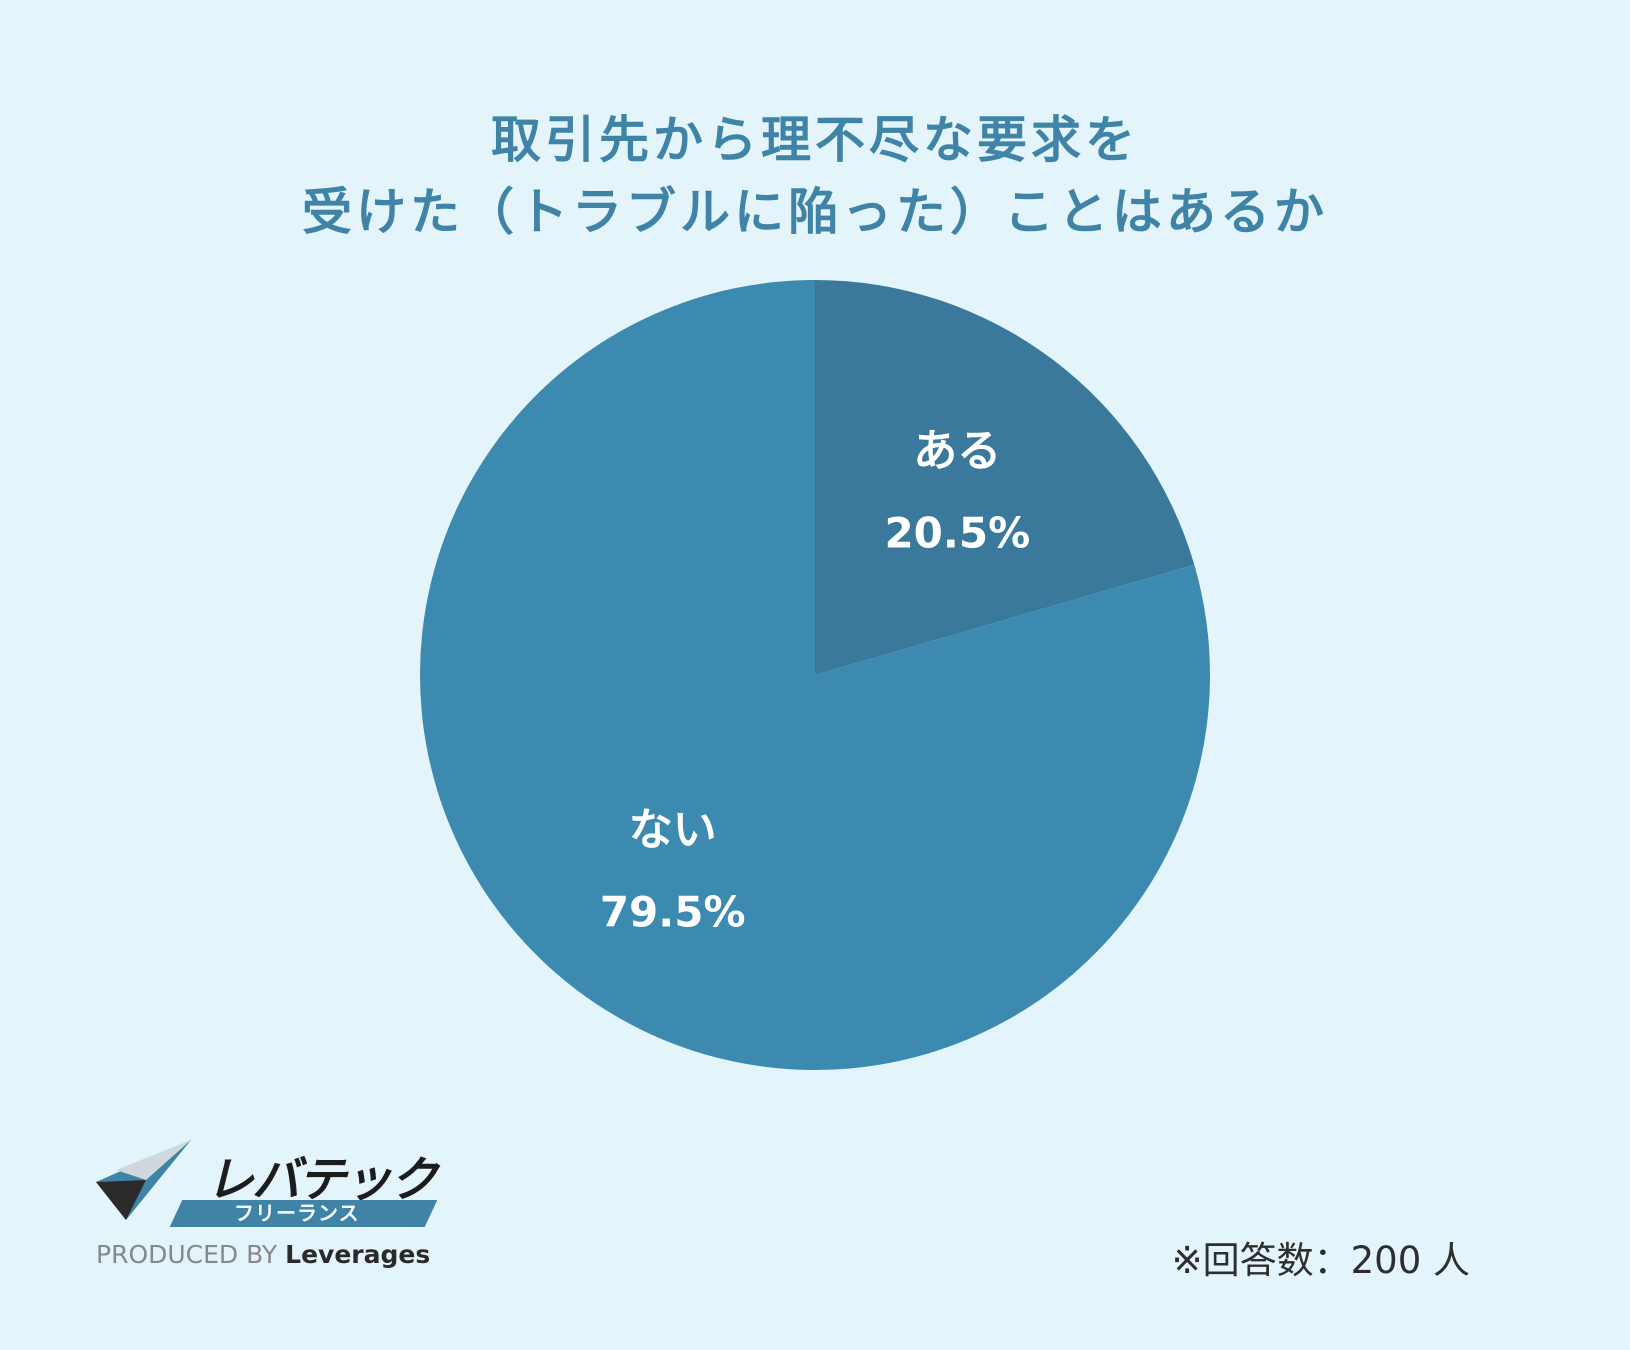 This screenshot has width=1630, height=1350. Describe the element at coordinates (673, 912) in the screenshot. I see `slice-value-label-2: 79.5%` at that location.